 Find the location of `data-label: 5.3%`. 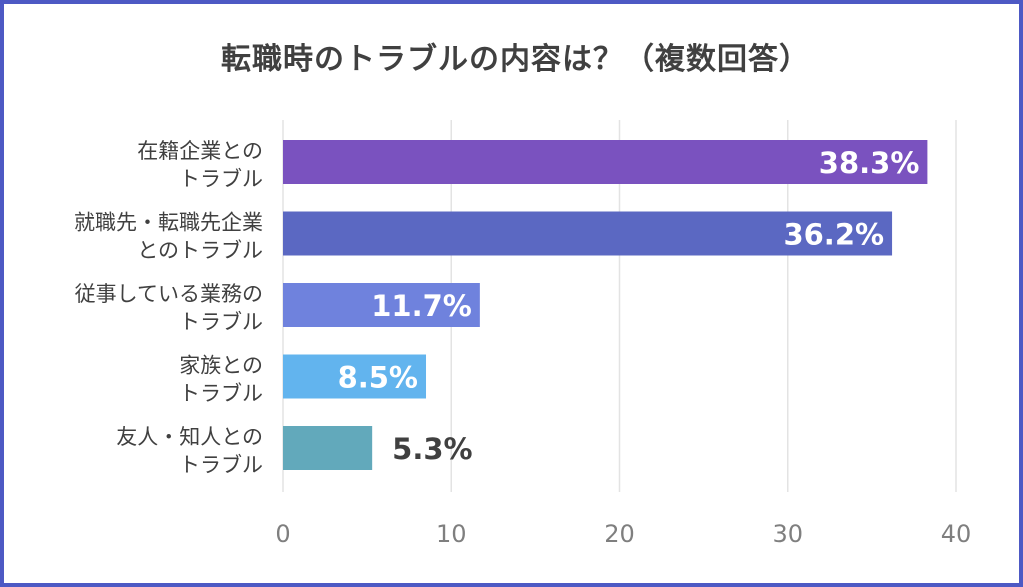

data-label: 5.3% is located at coordinates (432, 449).